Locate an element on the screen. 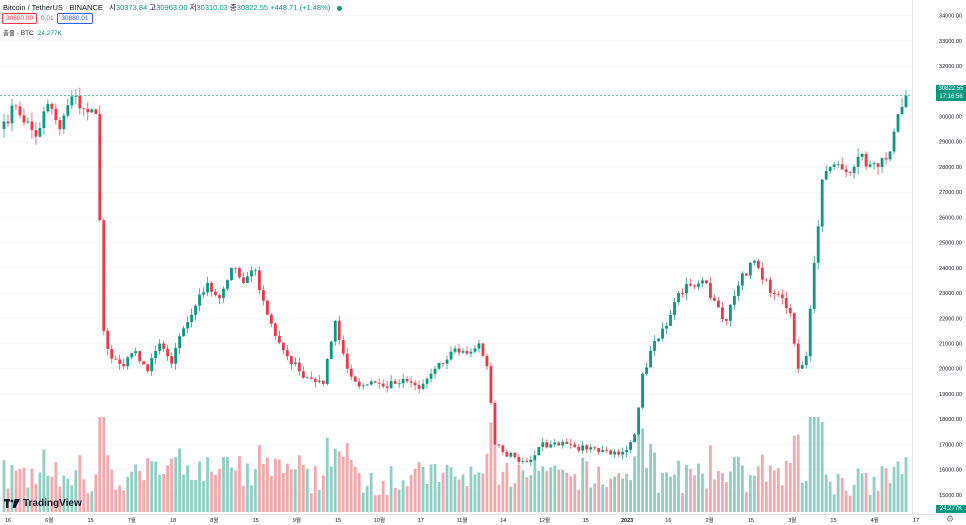  x-tick-label: 15 is located at coordinates (256, 521).